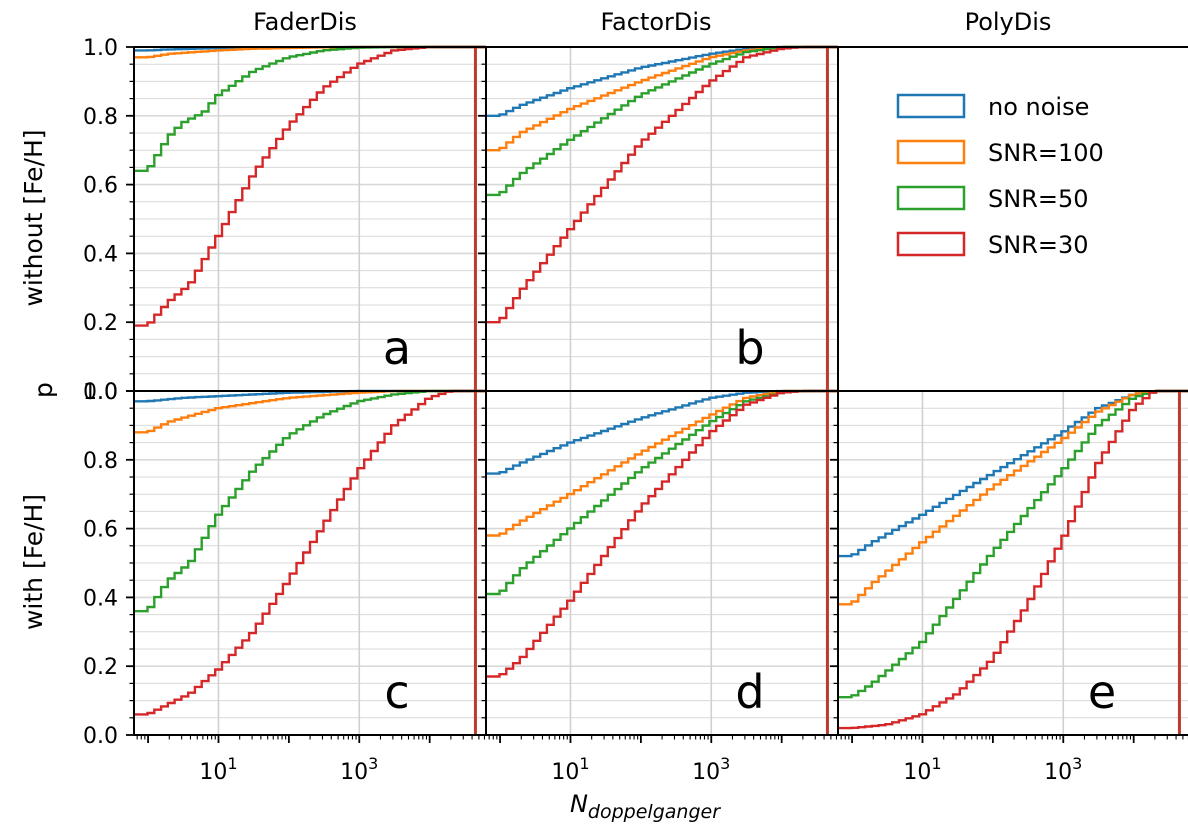 Image resolution: width=1188 pixels, height=829 pixels. Describe the element at coordinates (1038, 199) in the screenshot. I see `legend-label-snr50: SNR=50` at that location.